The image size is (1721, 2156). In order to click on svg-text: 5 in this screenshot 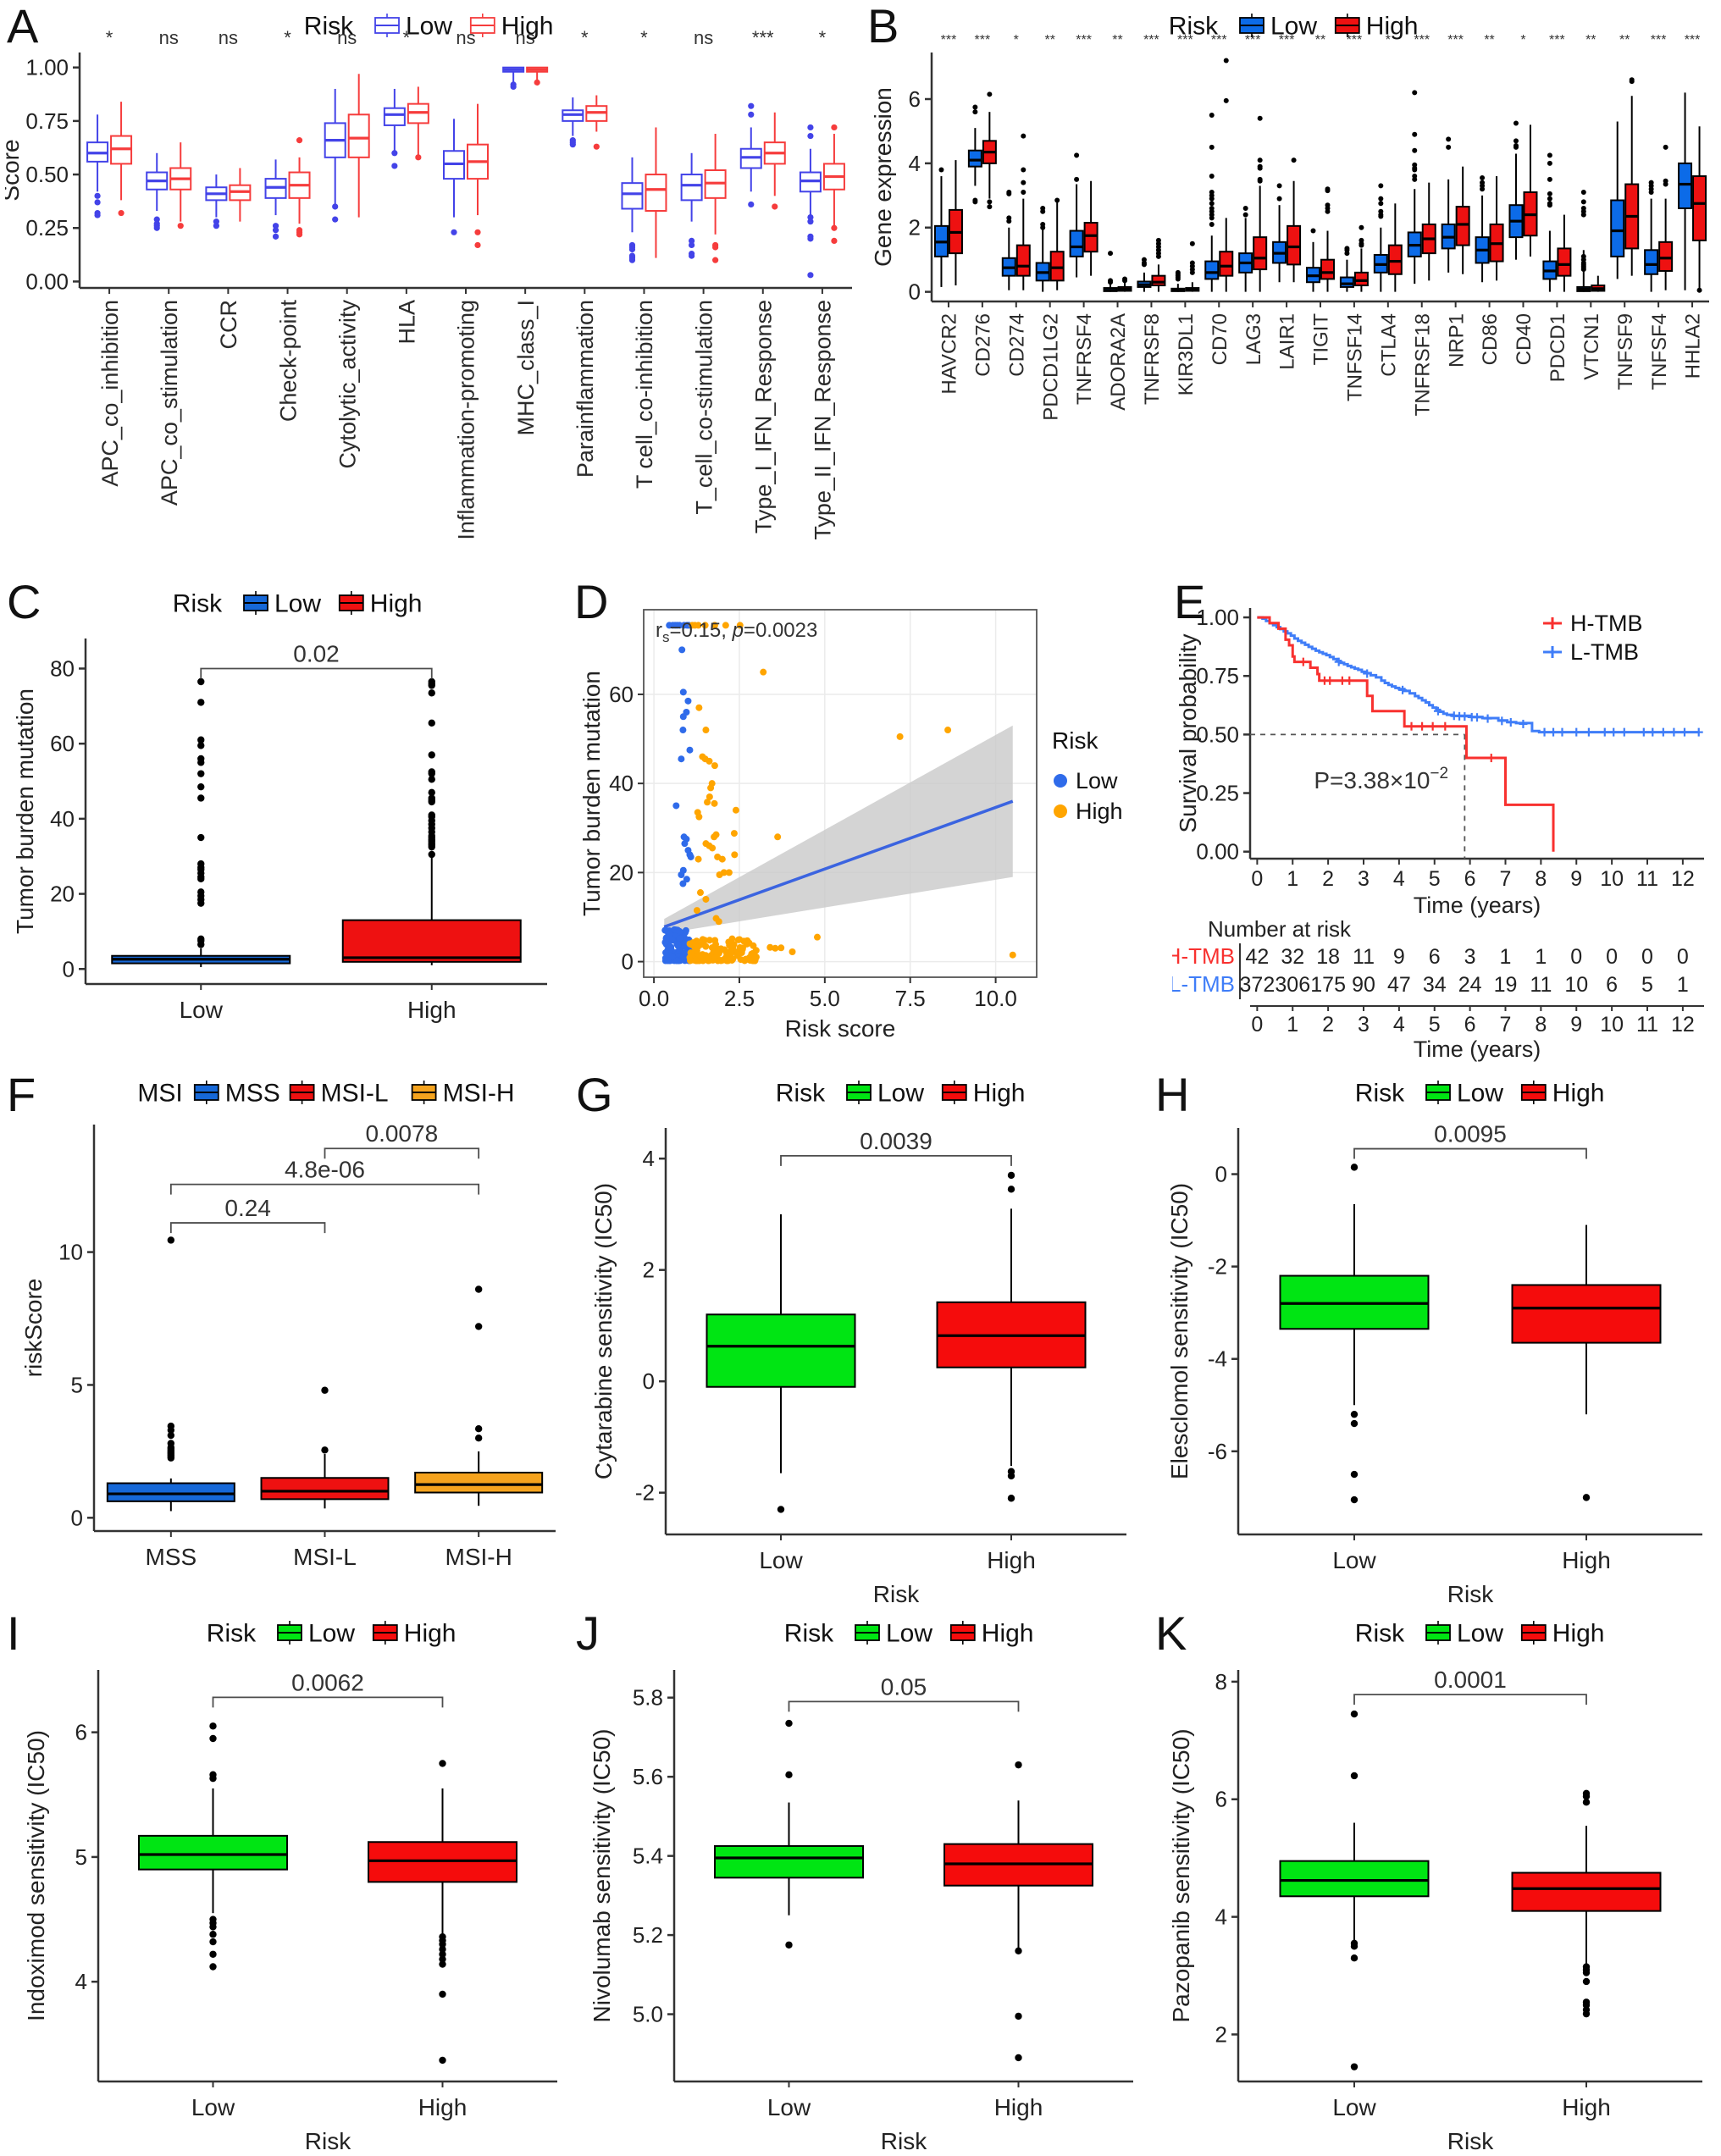, I will do `click(1435, 879)`.